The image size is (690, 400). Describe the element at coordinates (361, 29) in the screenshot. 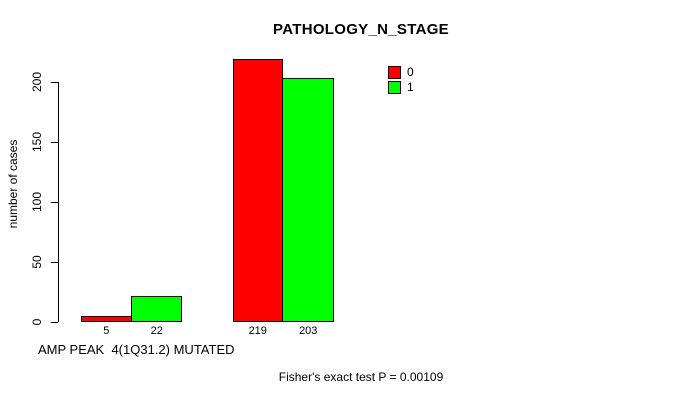

I see `chart-title: PATHOLOGY_N_STAGE` at that location.